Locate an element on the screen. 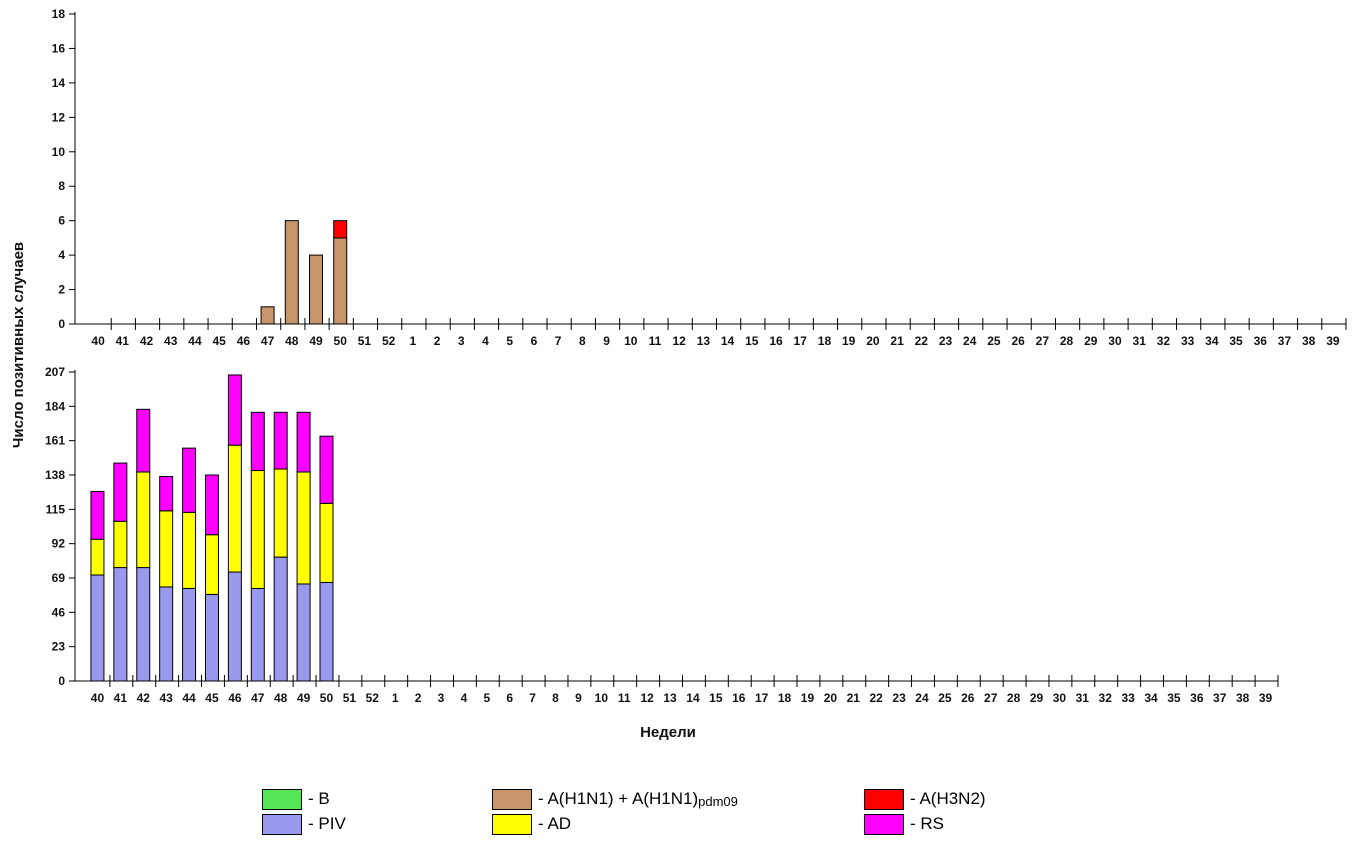  x-tick-label: 40 is located at coordinates (98, 698).